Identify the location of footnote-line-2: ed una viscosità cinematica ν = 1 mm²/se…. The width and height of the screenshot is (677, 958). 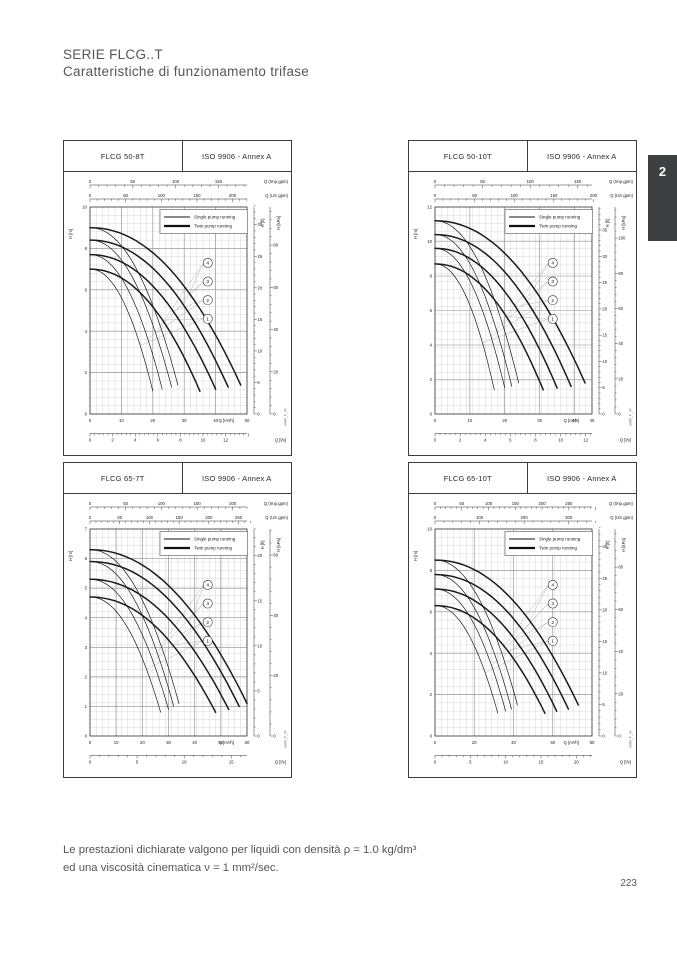
(171, 867).